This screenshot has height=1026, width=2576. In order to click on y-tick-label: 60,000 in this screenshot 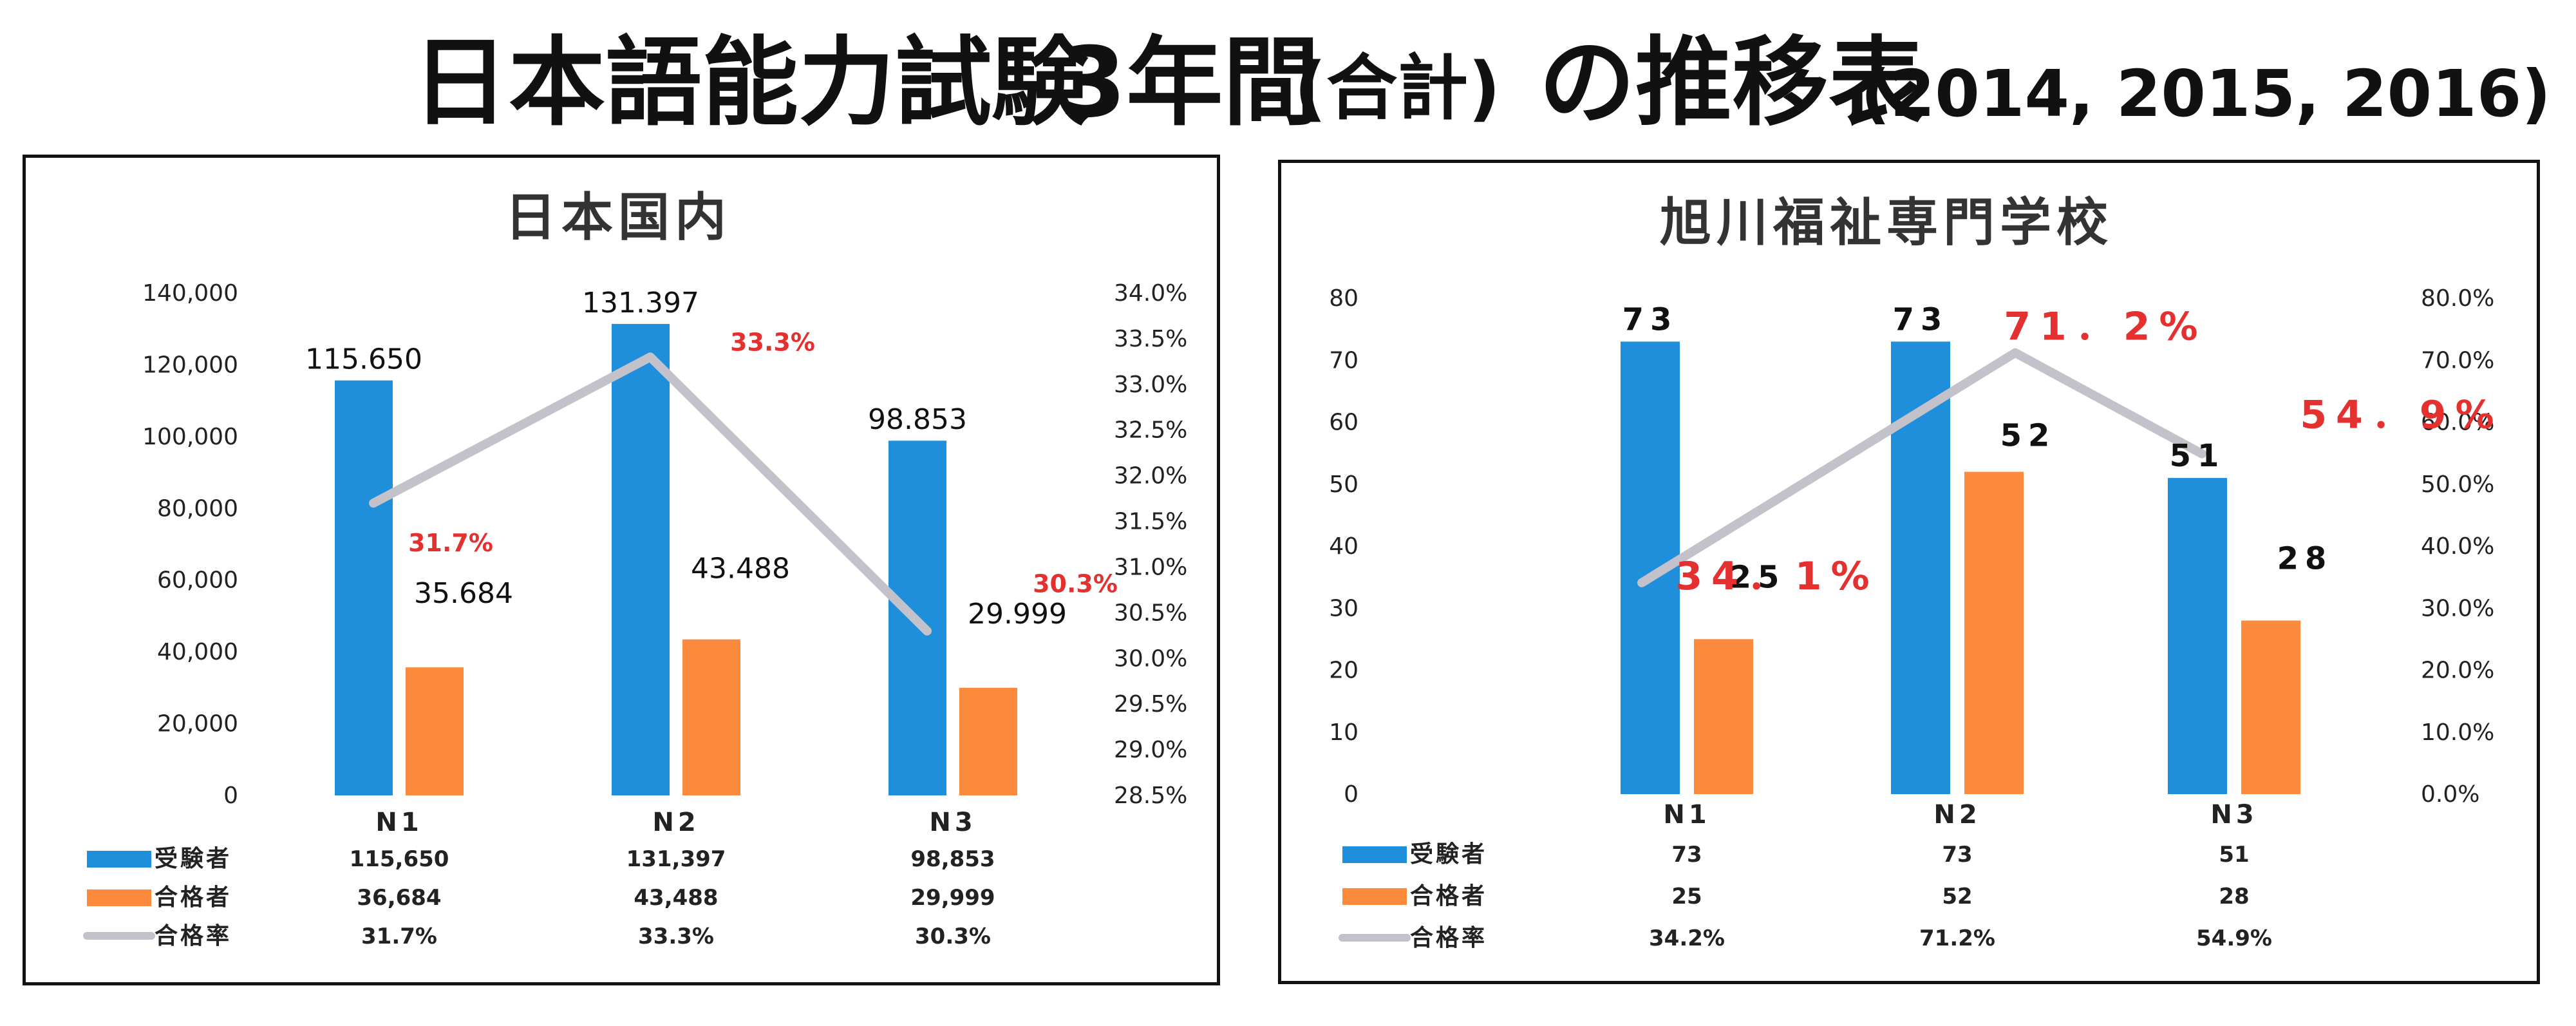, I will do `click(197, 580)`.